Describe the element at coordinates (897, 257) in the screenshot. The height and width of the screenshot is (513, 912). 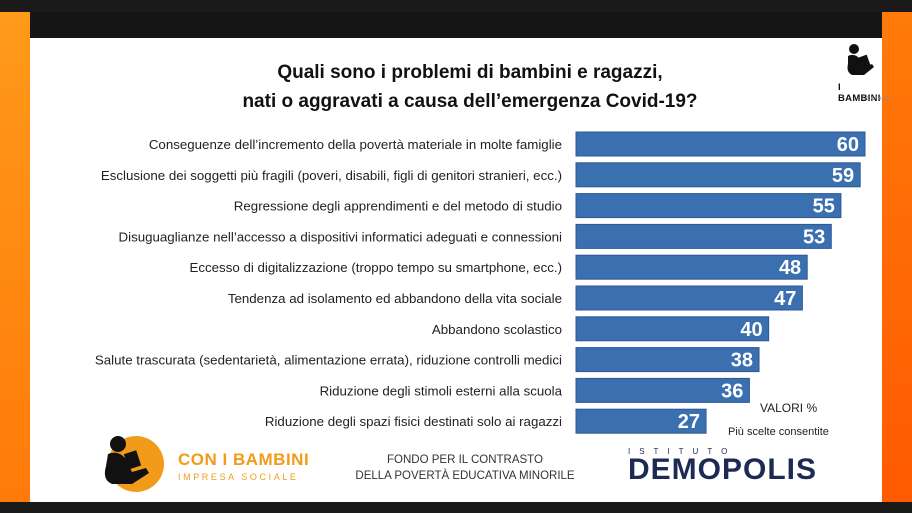
I see `right-orange-band` at that location.